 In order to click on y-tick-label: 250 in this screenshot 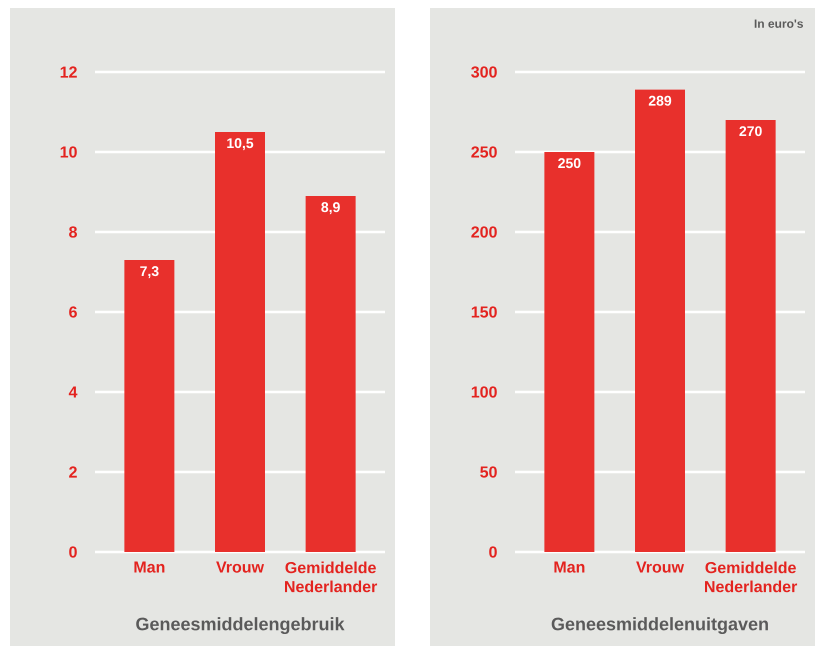, I will do `click(484, 152)`.